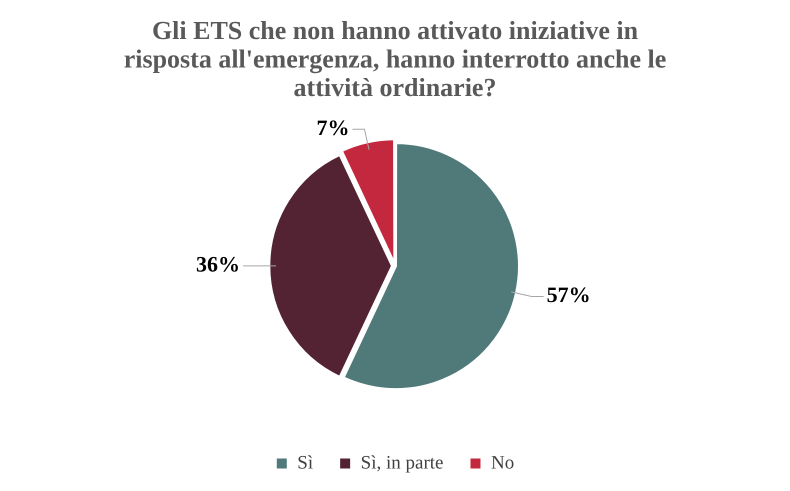  What do you see at coordinates (502, 463) in the screenshot?
I see `legend-label: No` at bounding box center [502, 463].